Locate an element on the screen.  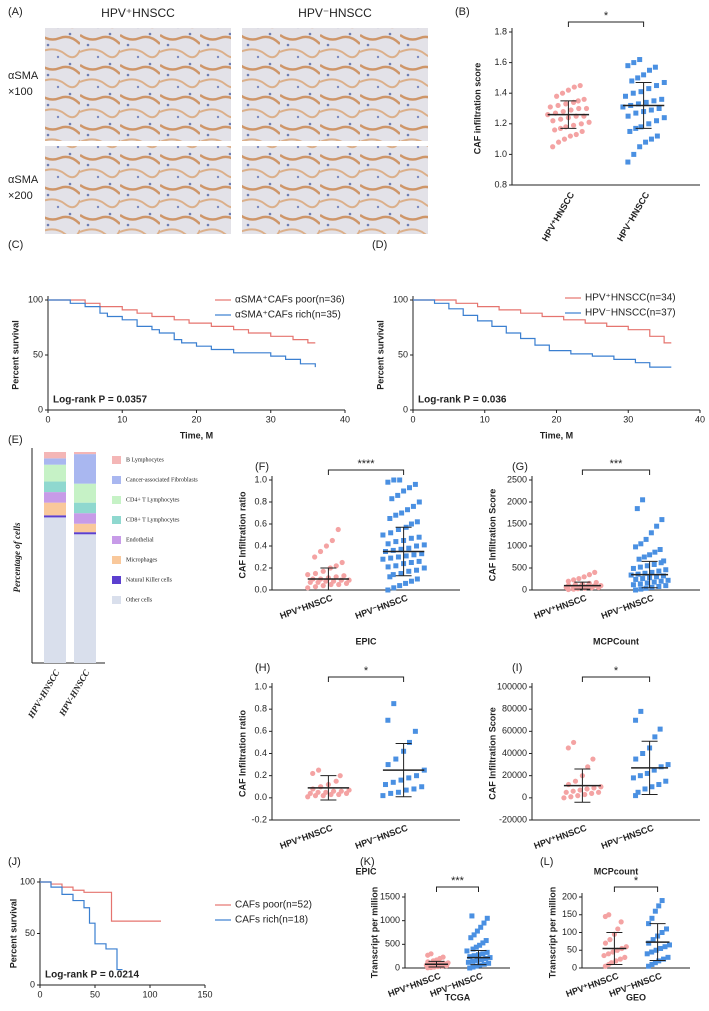
x-tick-label: 40 is located at coordinates (345, 419).